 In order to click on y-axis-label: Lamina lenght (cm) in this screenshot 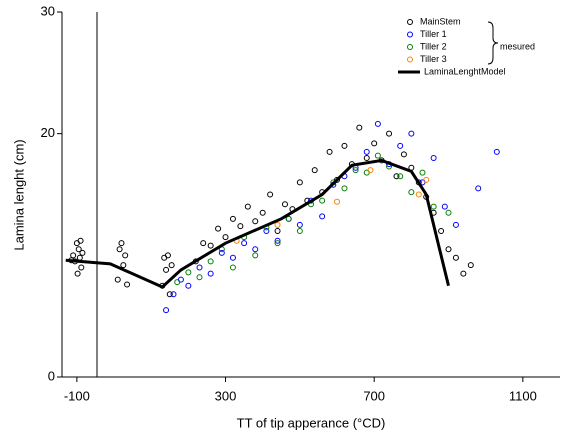, I will do `click(18, 194)`.